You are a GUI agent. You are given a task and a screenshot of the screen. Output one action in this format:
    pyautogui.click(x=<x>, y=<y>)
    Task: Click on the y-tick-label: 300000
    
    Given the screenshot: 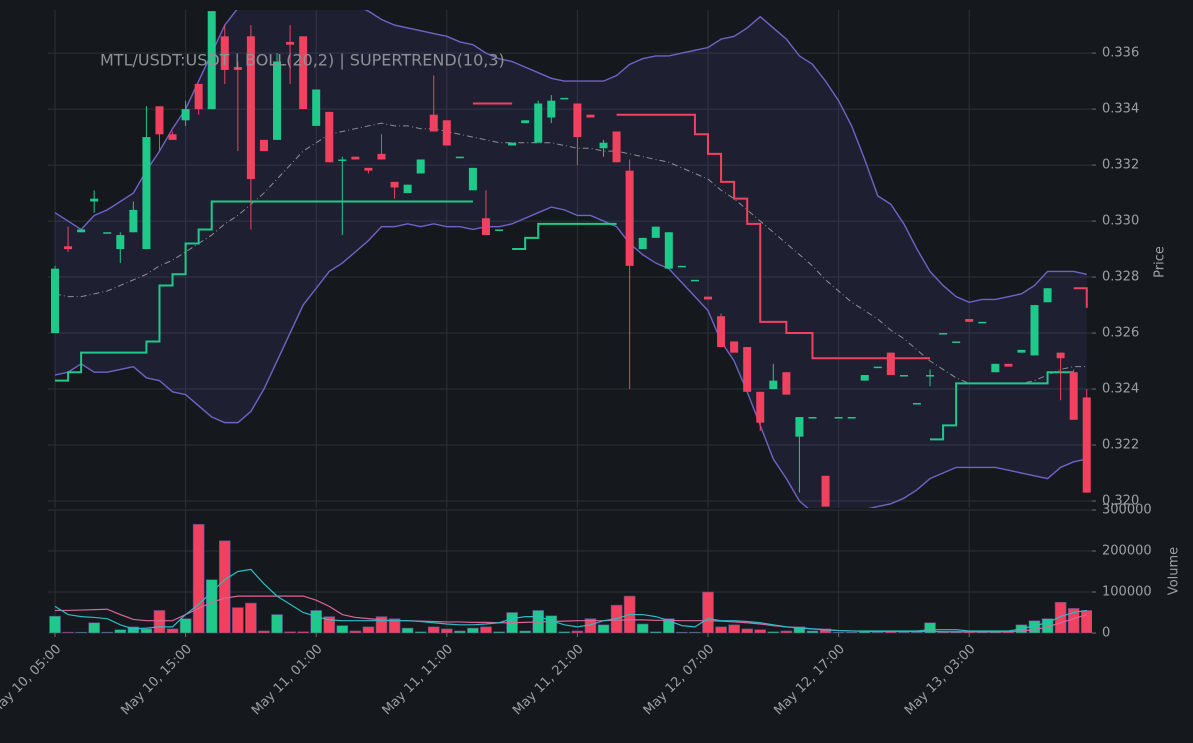 What is the action you would take?
    pyautogui.click(x=1127, y=510)
    